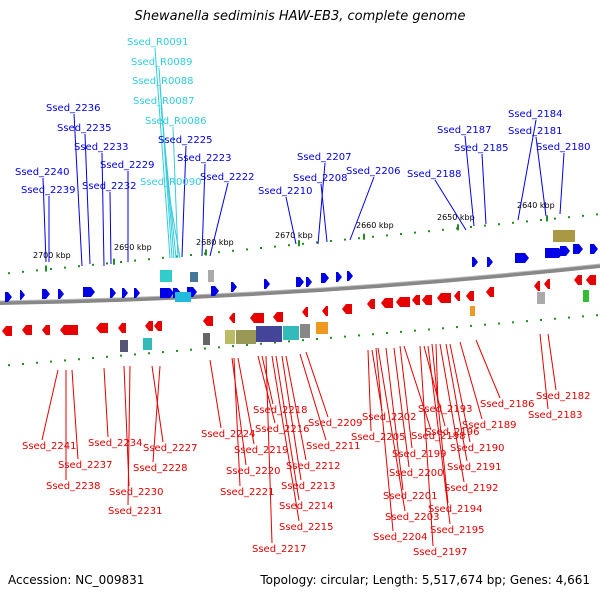 The height and width of the screenshot is (600, 600). I want to click on reverse-gene-label: Ssed_2228, so click(160, 468).